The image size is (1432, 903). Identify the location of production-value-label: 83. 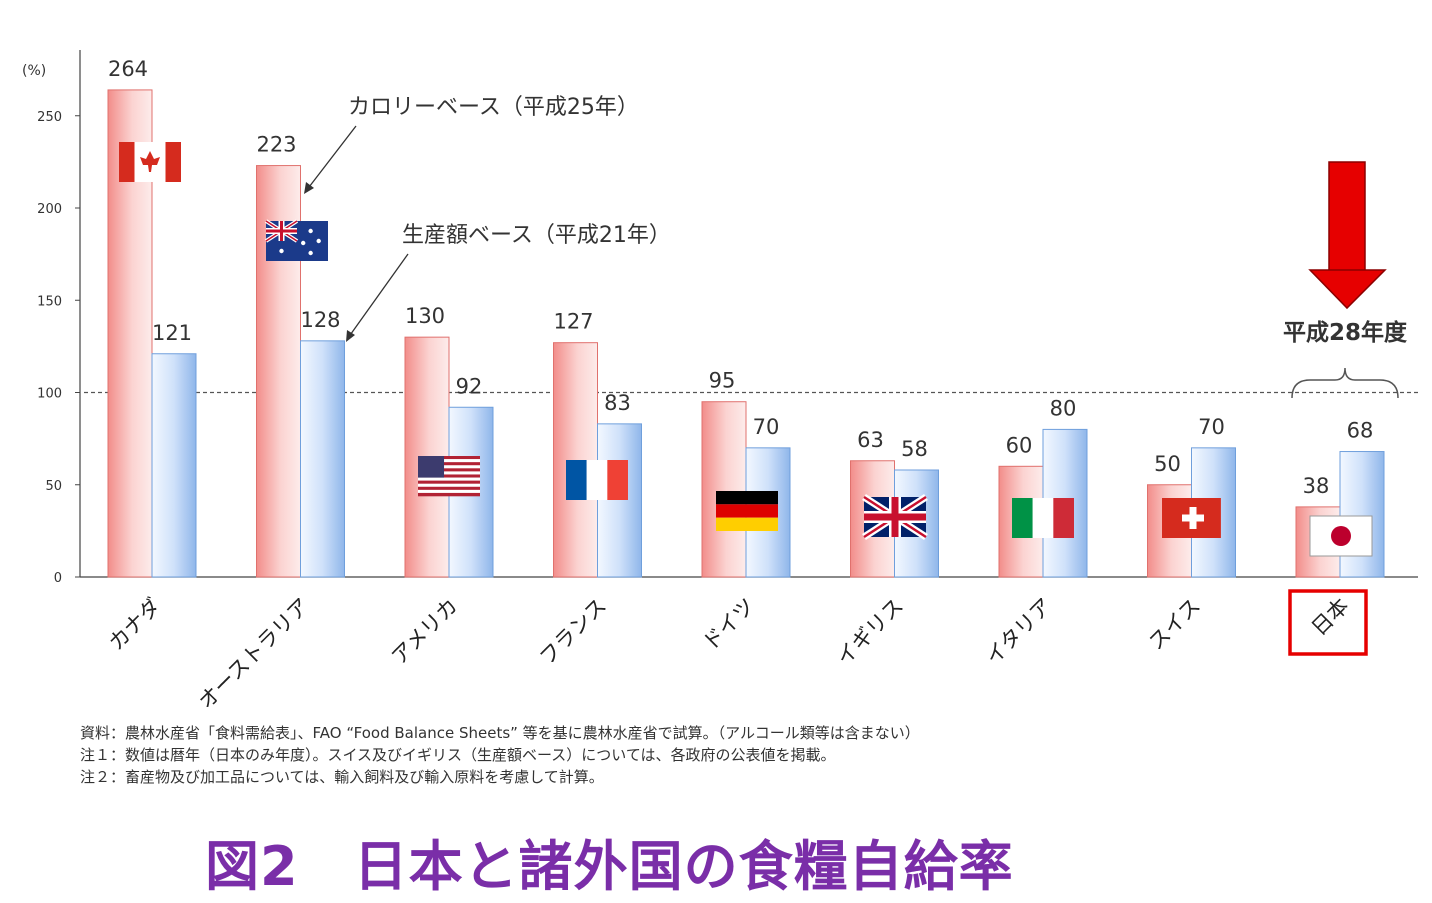
(617, 403).